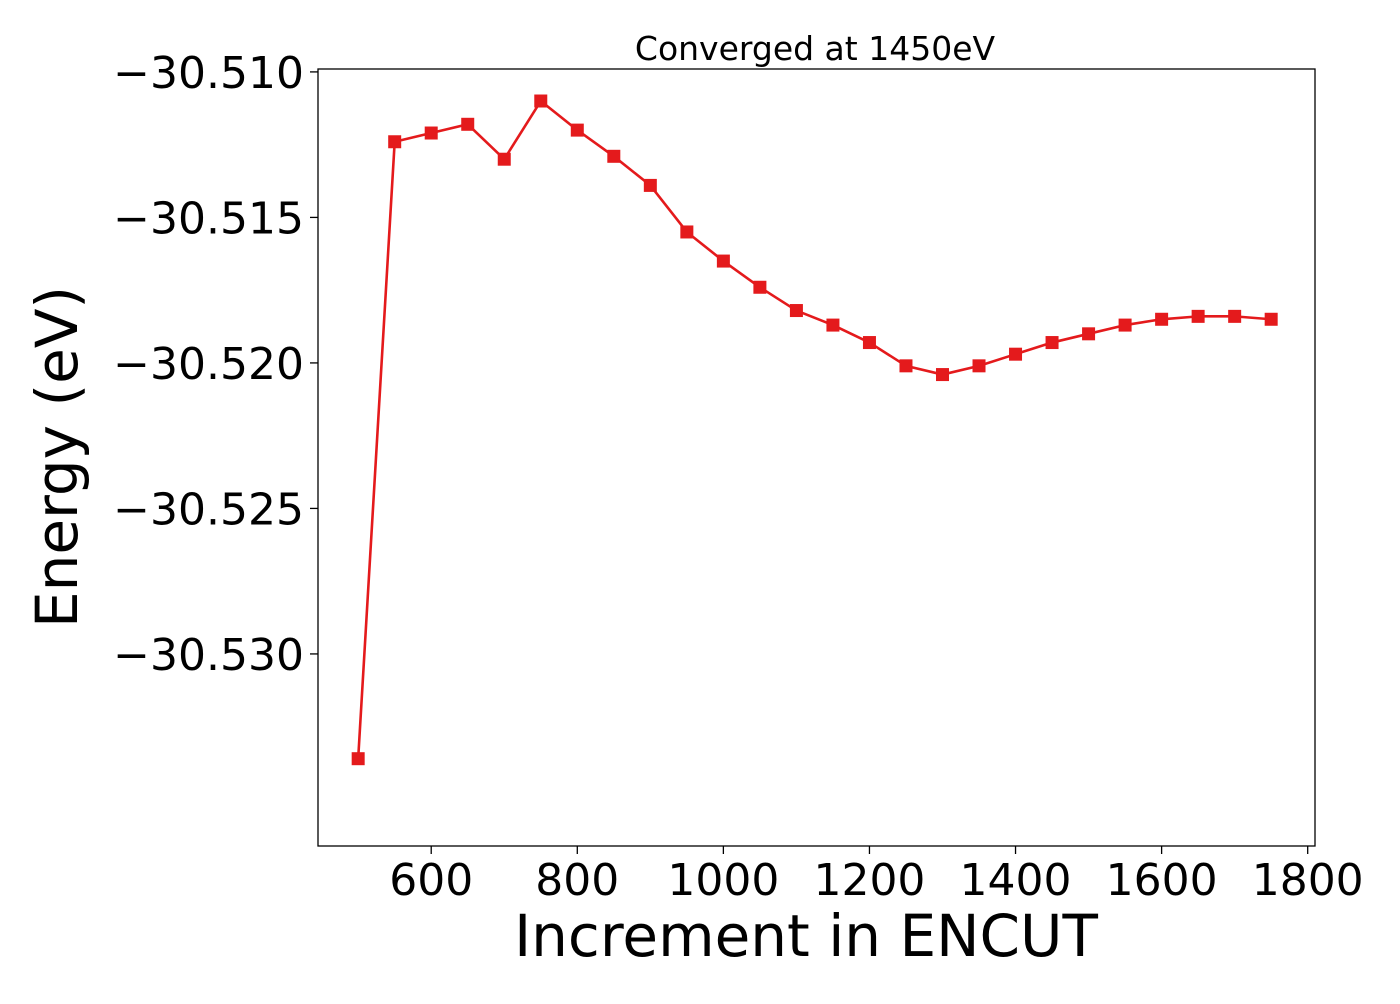 This screenshot has width=1400, height=1004. I want to click on y-tick-label: −30.530, so click(208, 655).